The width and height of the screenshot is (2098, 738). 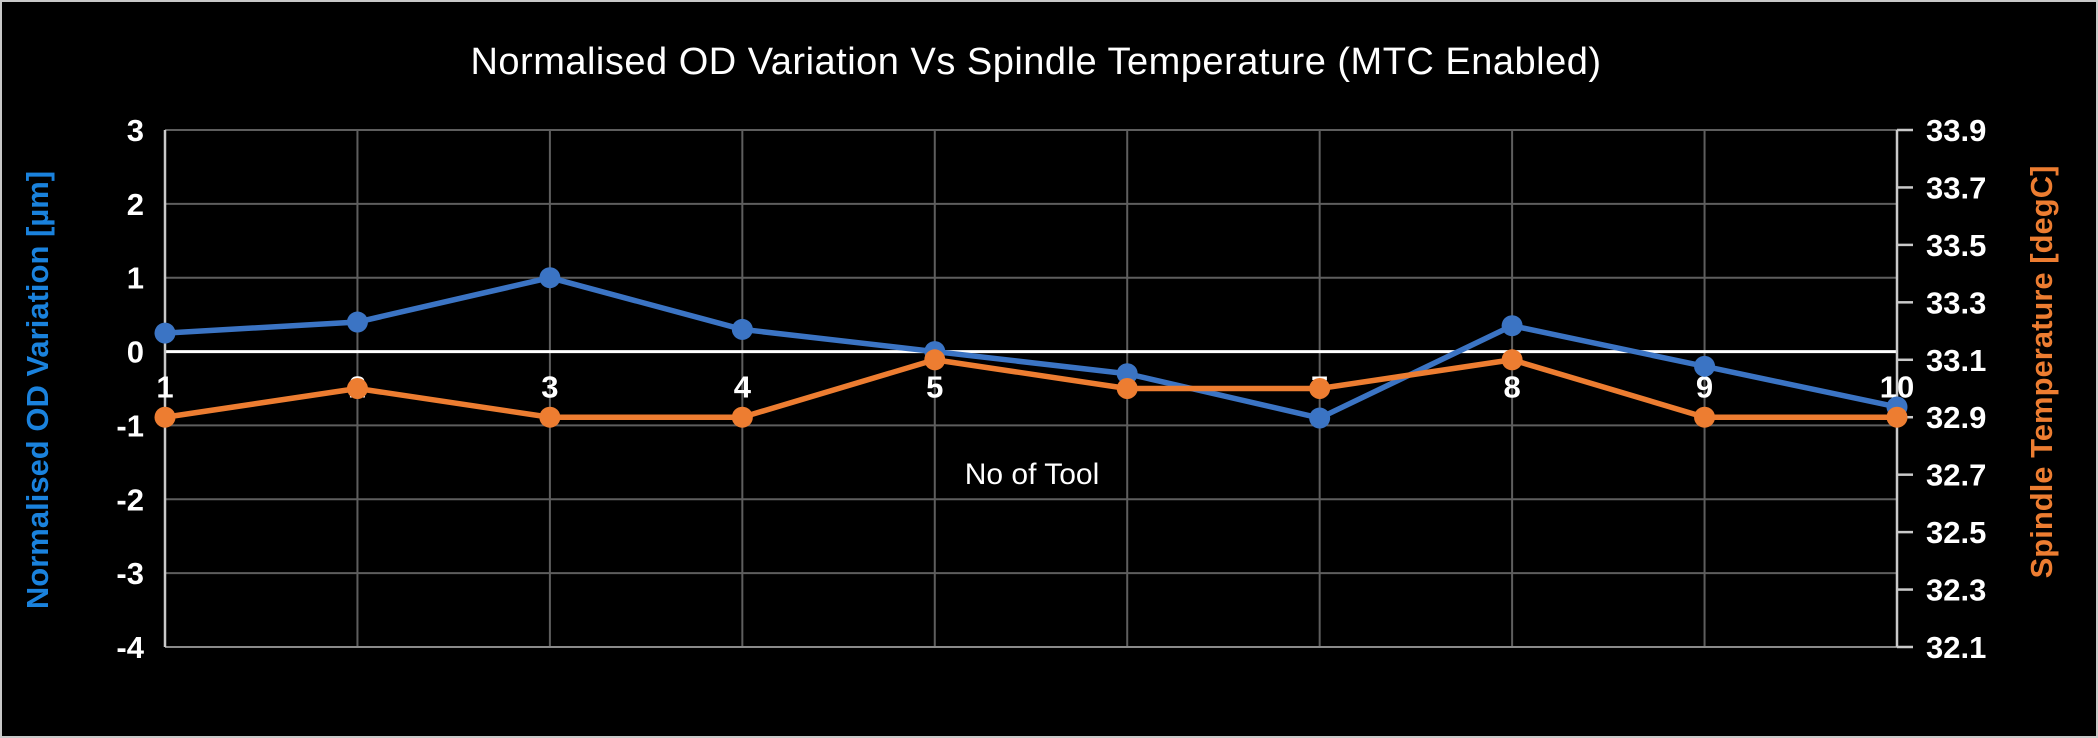 I want to click on right-tick-label: 32.3, so click(x=1956, y=590).